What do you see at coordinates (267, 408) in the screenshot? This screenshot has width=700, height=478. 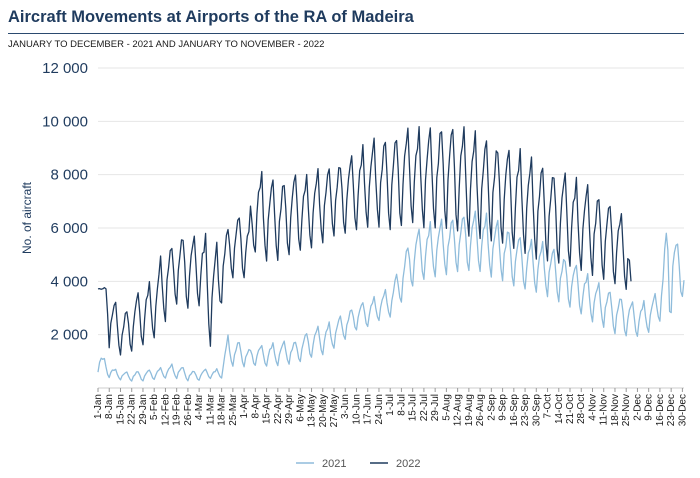 I see `x-tick-label: 15-Apr` at bounding box center [267, 408].